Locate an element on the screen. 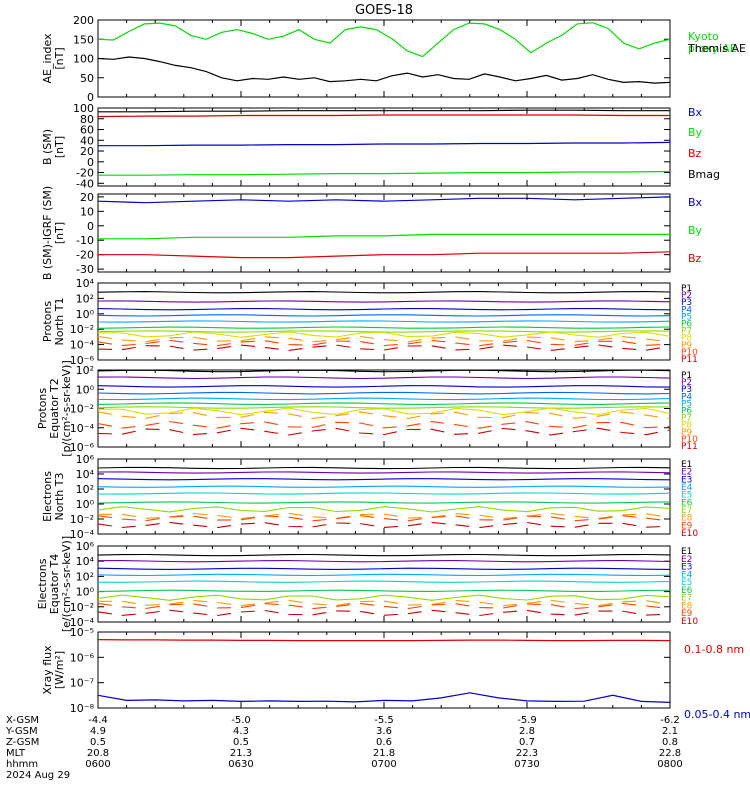  y-tick-label: -30 is located at coordinates (85, 269).